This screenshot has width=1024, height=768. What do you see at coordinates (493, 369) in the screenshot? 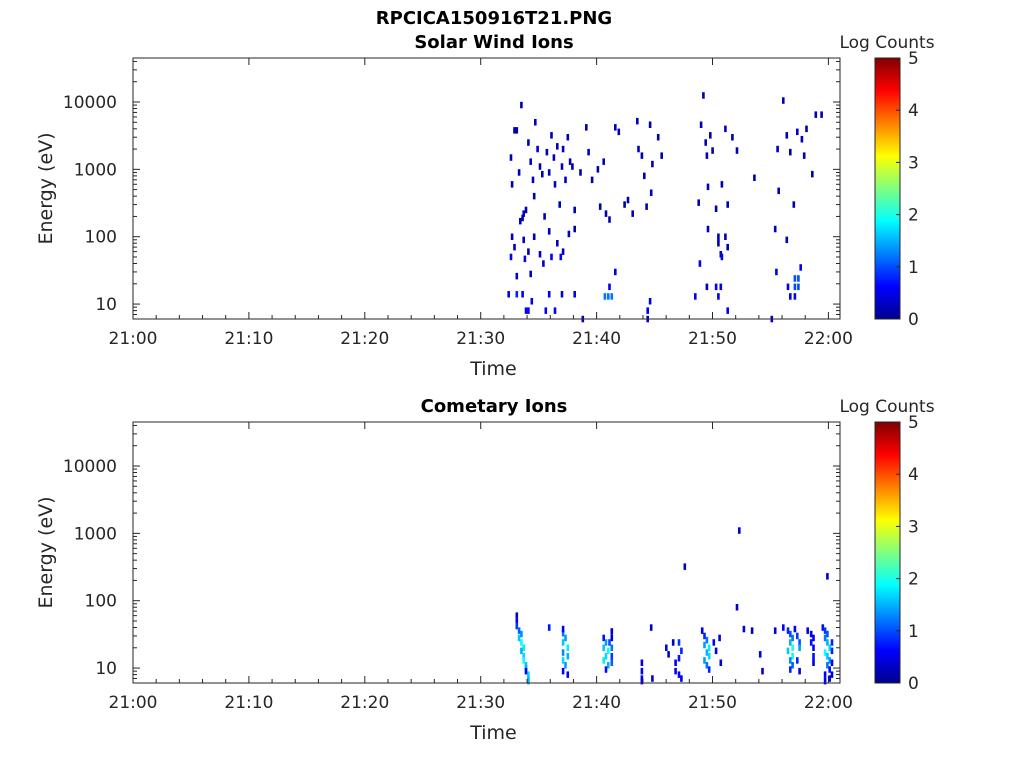
I see `x-axis-label: Time` at bounding box center [493, 369].